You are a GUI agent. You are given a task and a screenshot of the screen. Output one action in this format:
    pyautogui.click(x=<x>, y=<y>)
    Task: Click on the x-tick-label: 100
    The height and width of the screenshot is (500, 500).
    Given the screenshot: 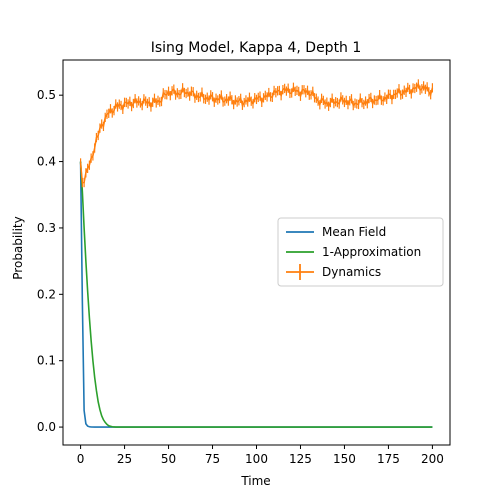 What is the action you would take?
    pyautogui.click(x=256, y=459)
    